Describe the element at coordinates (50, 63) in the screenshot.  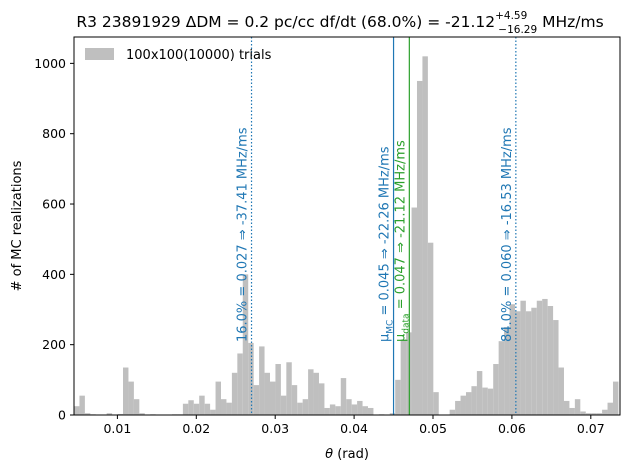
I see `y-tick-label: 1000` at that location.